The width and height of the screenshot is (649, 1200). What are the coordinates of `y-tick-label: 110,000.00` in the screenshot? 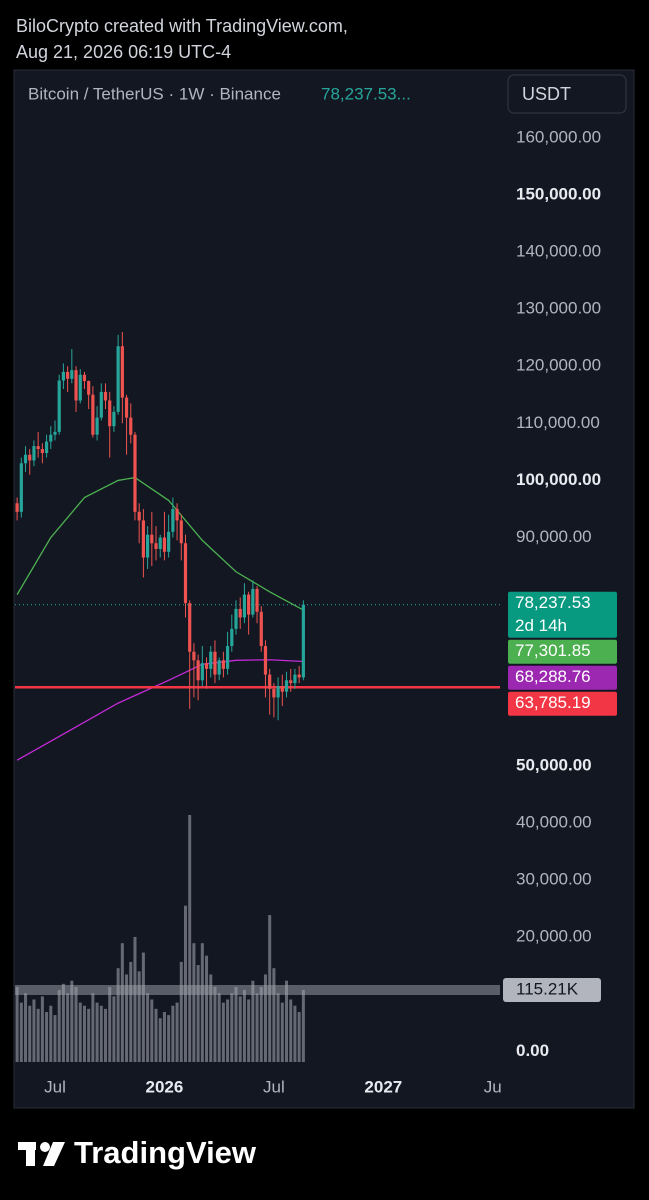 It's located at (558, 422).